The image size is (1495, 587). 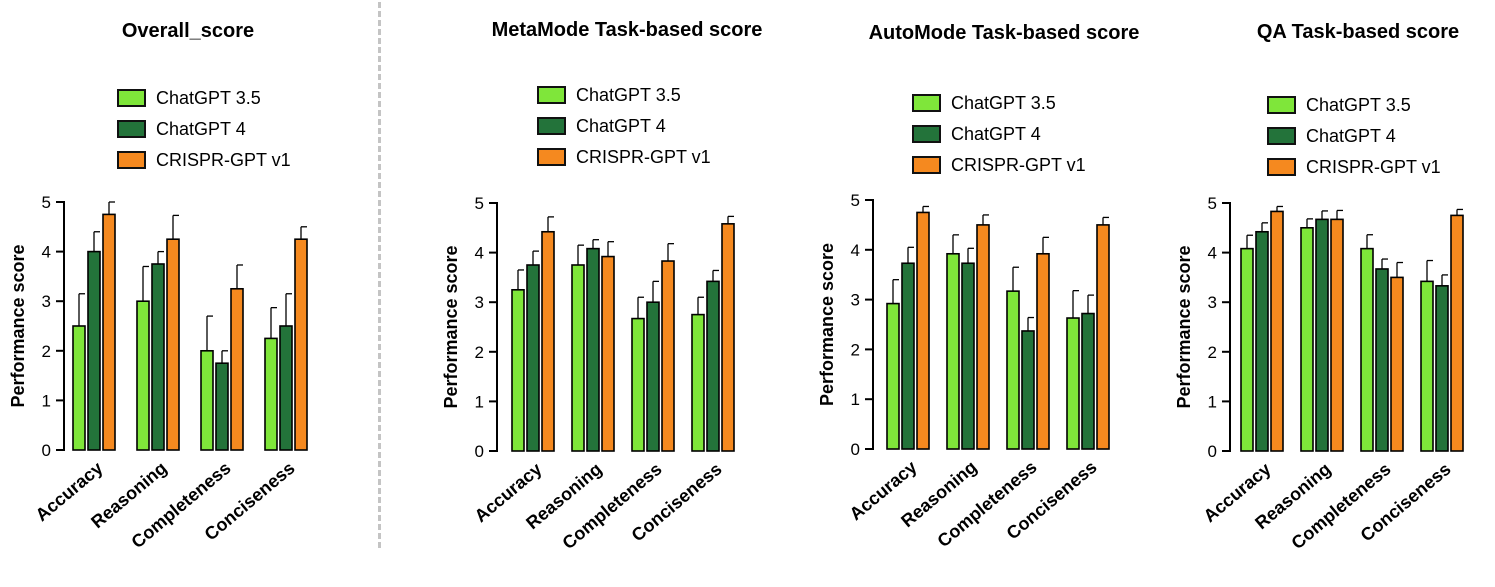 I want to click on panel-divider, so click(x=379, y=275).